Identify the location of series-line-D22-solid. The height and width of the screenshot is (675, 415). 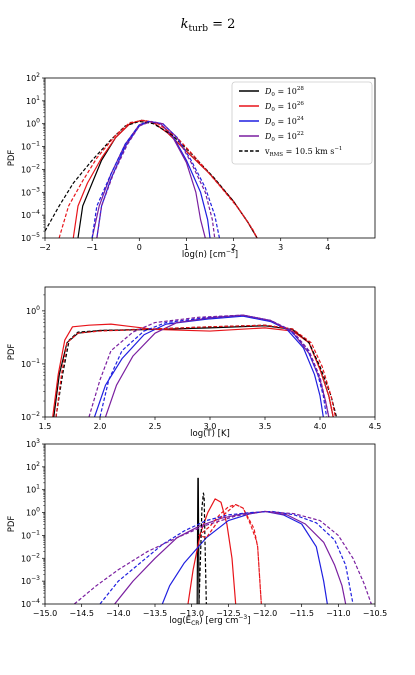
(230, 557).